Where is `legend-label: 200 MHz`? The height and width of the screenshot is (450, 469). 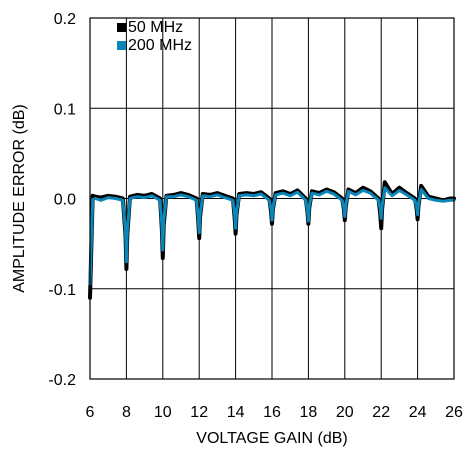
legend-label: 200 MHz is located at coordinates (160, 45).